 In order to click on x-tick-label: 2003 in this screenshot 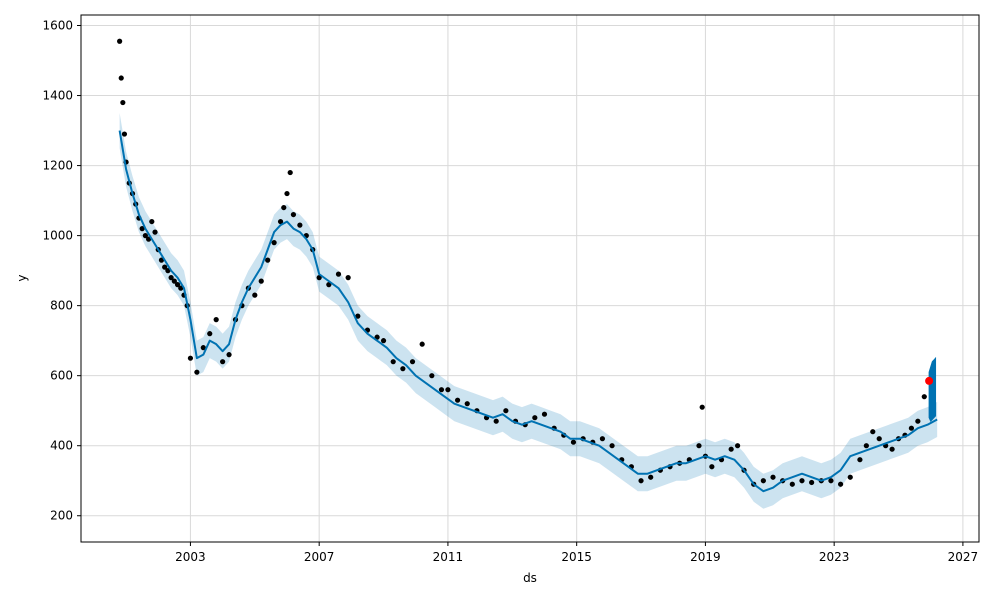, I will do `click(190, 557)`.